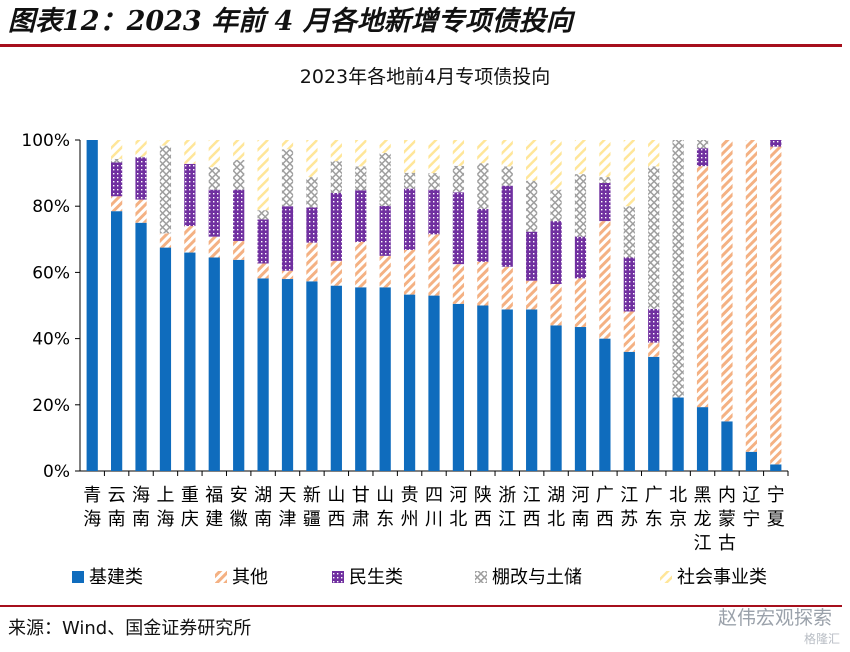 This screenshot has width=850, height=652. What do you see at coordinates (385, 507) in the screenshot?
I see `x-tick-label: 山东` at bounding box center [385, 507].